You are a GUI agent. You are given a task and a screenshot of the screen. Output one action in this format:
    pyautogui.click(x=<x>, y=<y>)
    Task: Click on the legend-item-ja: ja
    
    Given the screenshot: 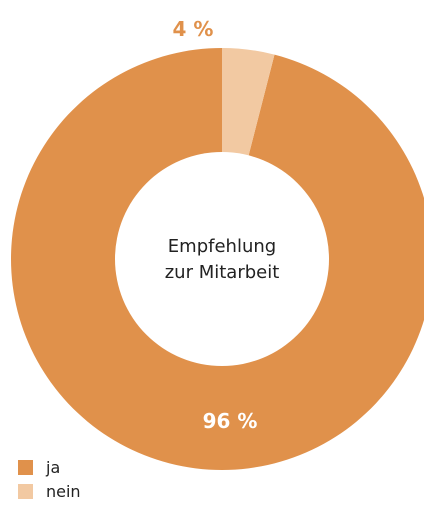 What is the action you would take?
    pyautogui.click(x=49, y=467)
    